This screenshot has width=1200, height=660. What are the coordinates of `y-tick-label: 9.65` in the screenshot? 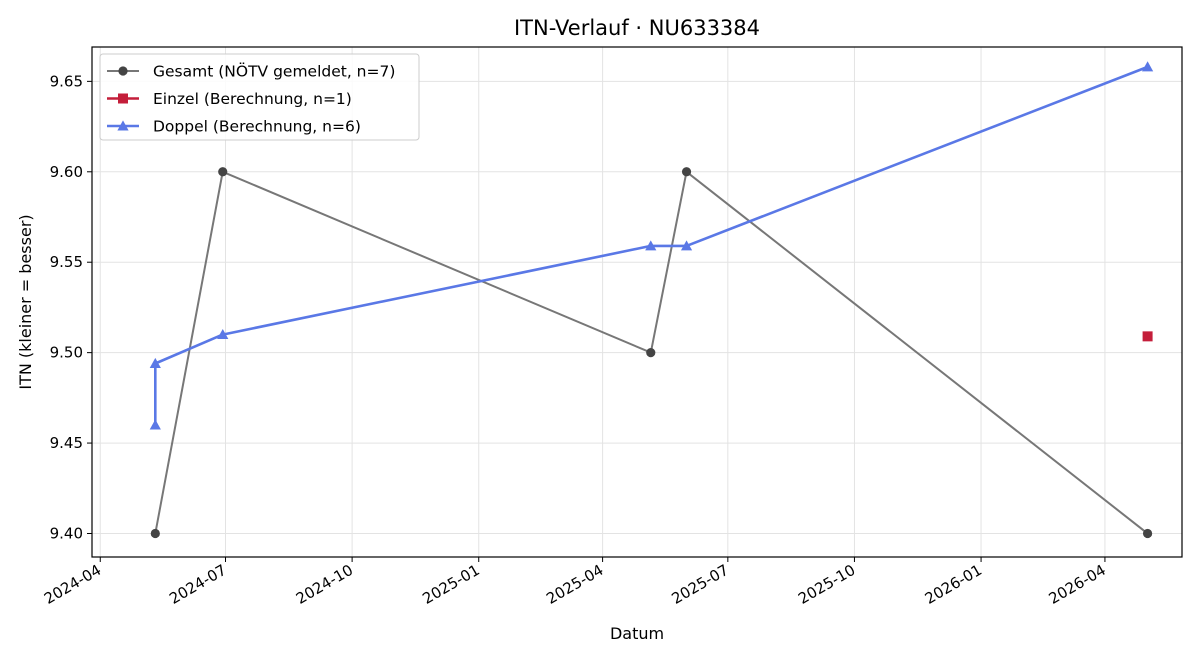 It's located at (66, 81).